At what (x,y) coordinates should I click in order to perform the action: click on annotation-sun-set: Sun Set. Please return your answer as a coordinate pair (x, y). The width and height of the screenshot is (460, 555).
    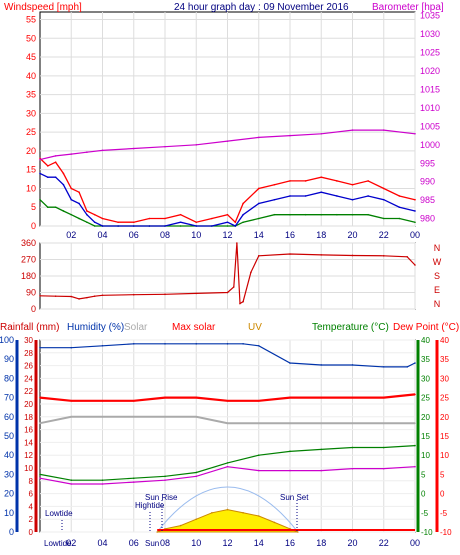
    Looking at the image, I should click on (294, 497).